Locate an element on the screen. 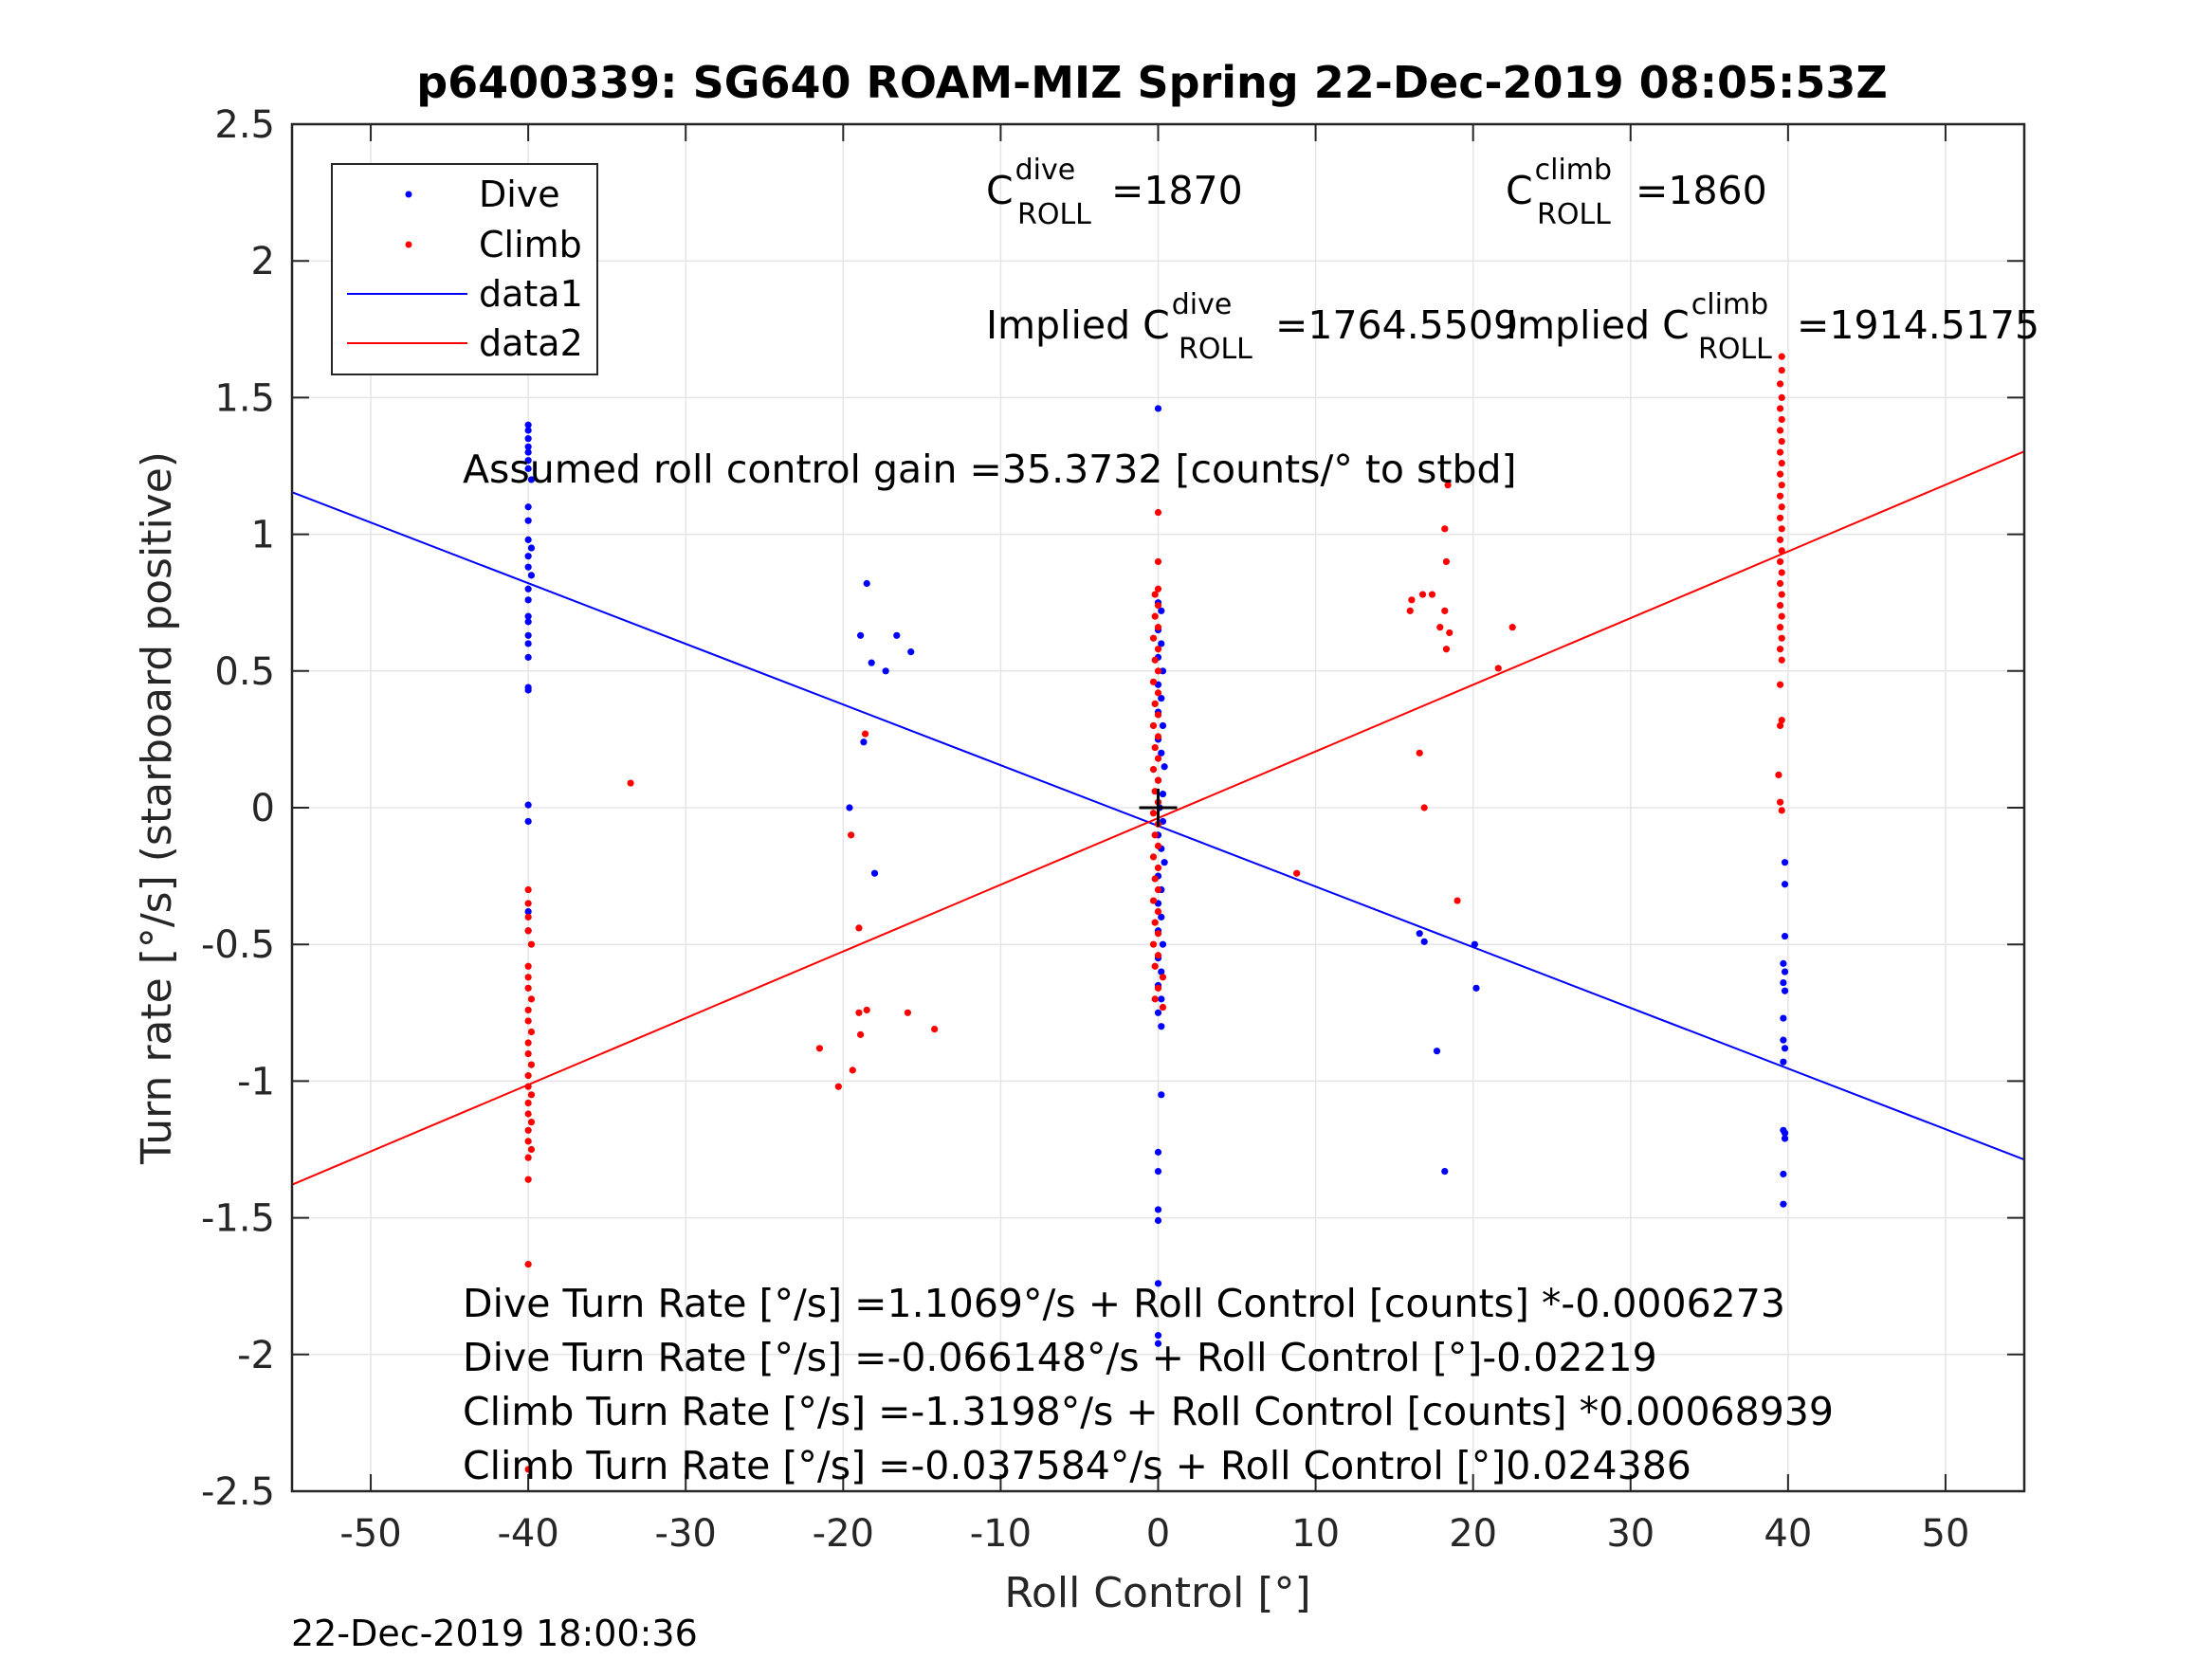 This screenshot has height=1659, width=2212. annotation-c-dive-sup: dive is located at coordinates (1045, 170).